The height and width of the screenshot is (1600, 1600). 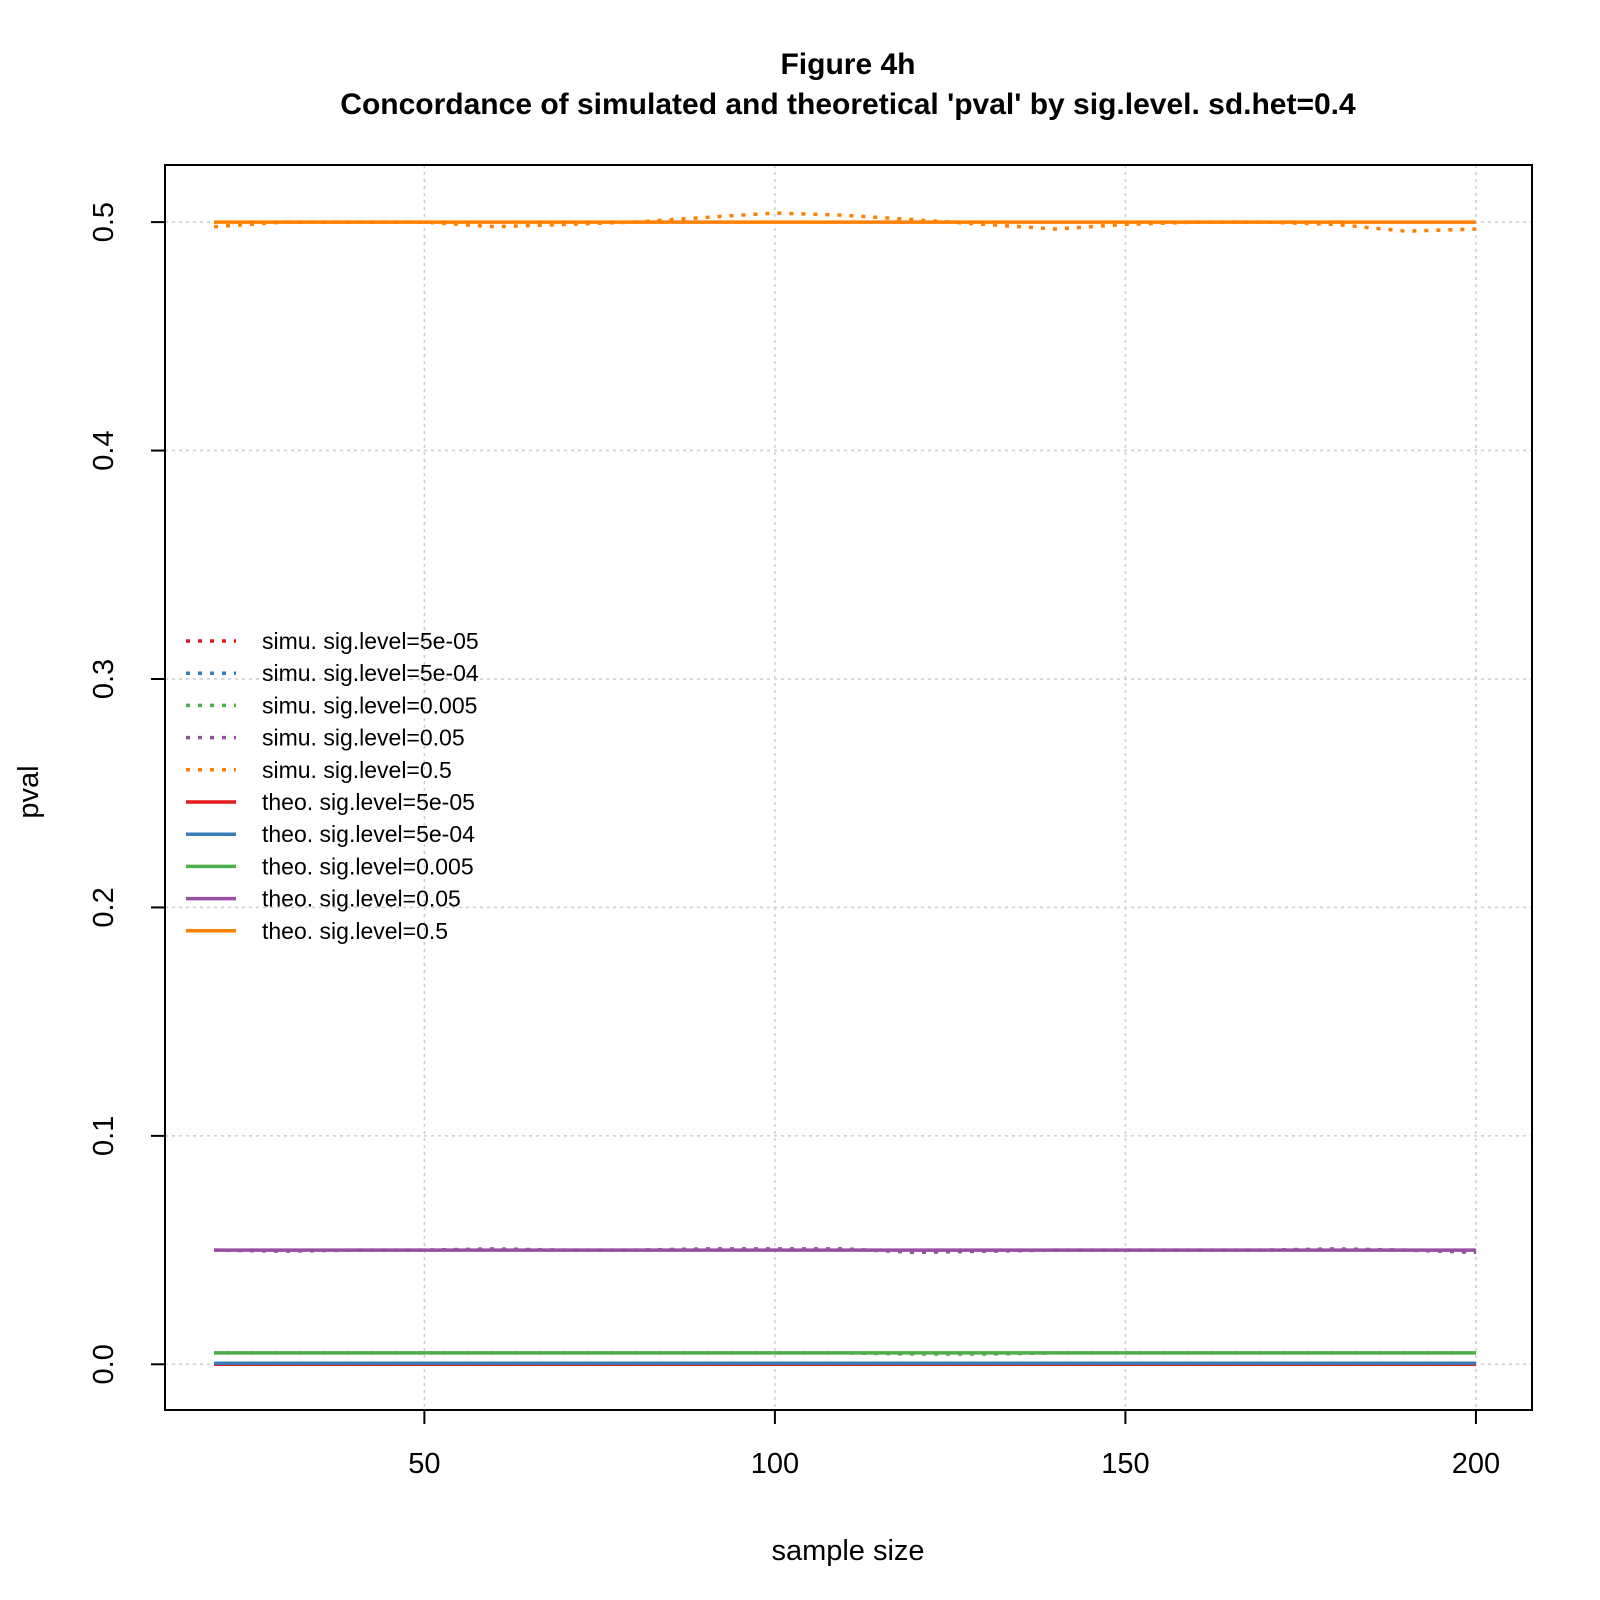 What do you see at coordinates (104, 907) in the screenshot?
I see `y-tick-label: 0.2` at bounding box center [104, 907].